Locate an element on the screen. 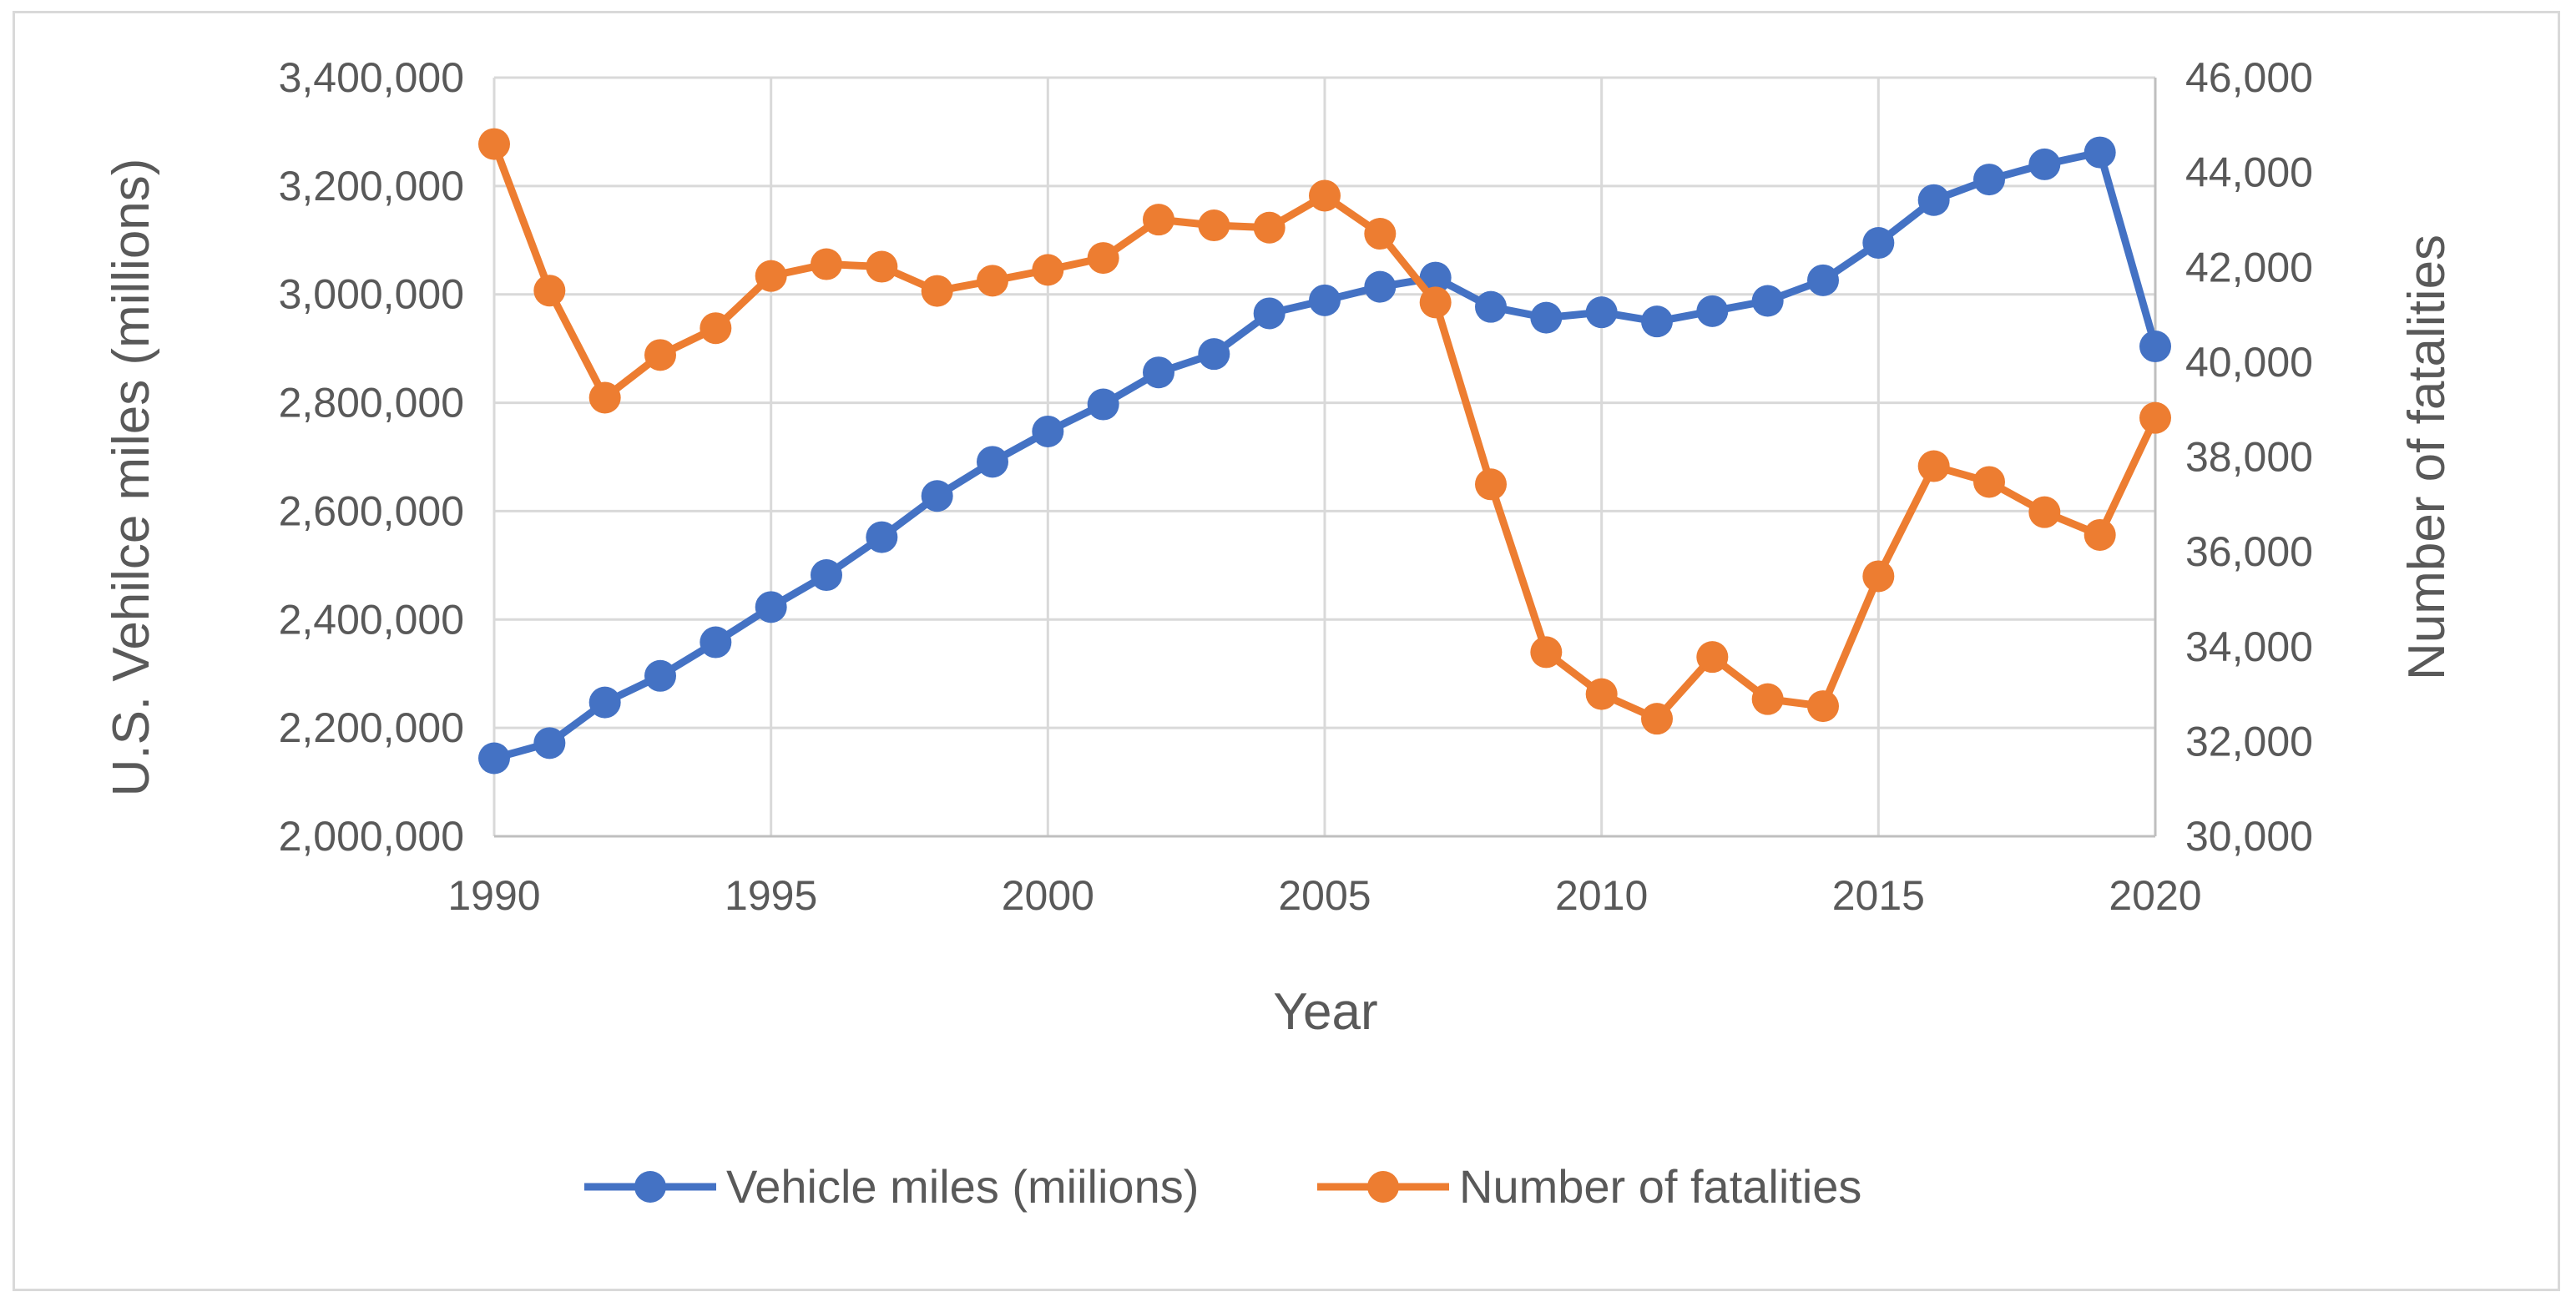 This screenshot has height=1302, width=2576. x-tick-label: 1995 is located at coordinates (771, 895).